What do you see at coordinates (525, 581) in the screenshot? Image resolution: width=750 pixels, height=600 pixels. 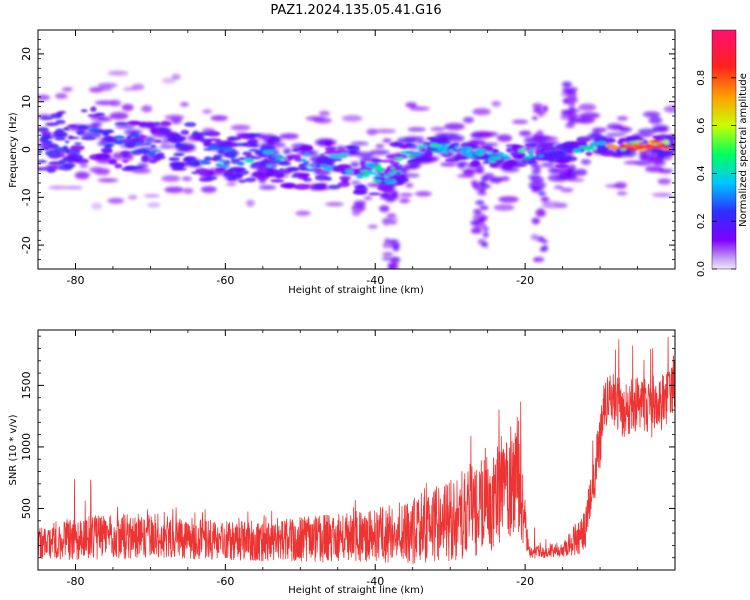 I see `snr-x-tick-label: -20` at bounding box center [525, 581].